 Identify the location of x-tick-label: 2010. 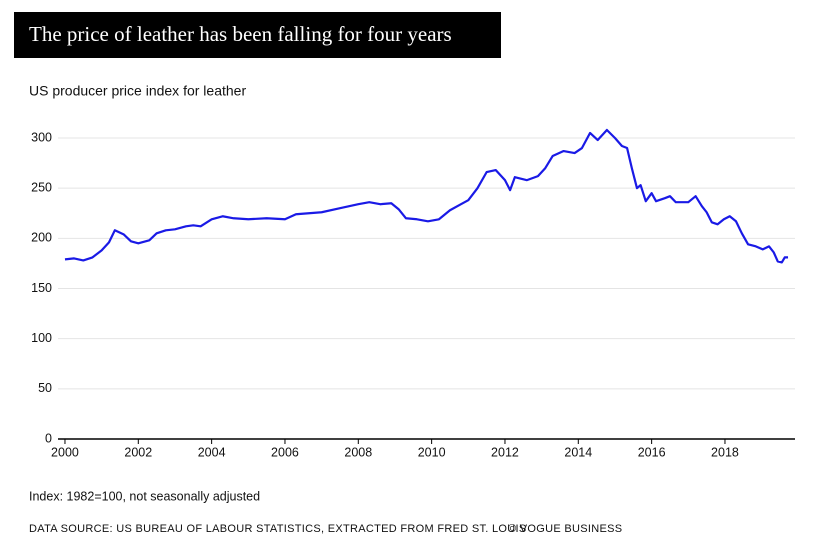
(432, 452).